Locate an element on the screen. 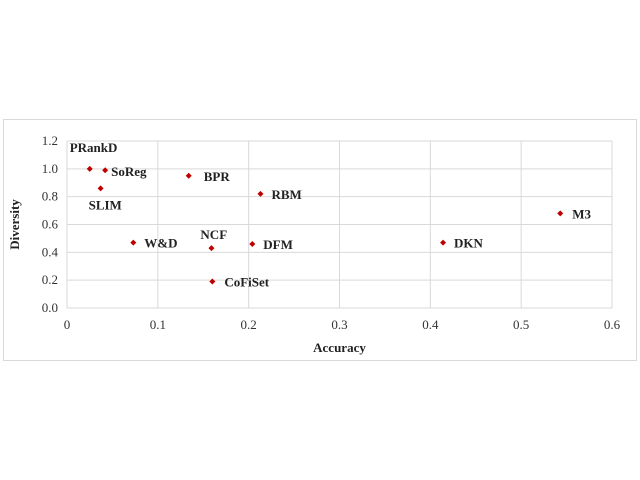  point-label: NCF is located at coordinates (213, 234).